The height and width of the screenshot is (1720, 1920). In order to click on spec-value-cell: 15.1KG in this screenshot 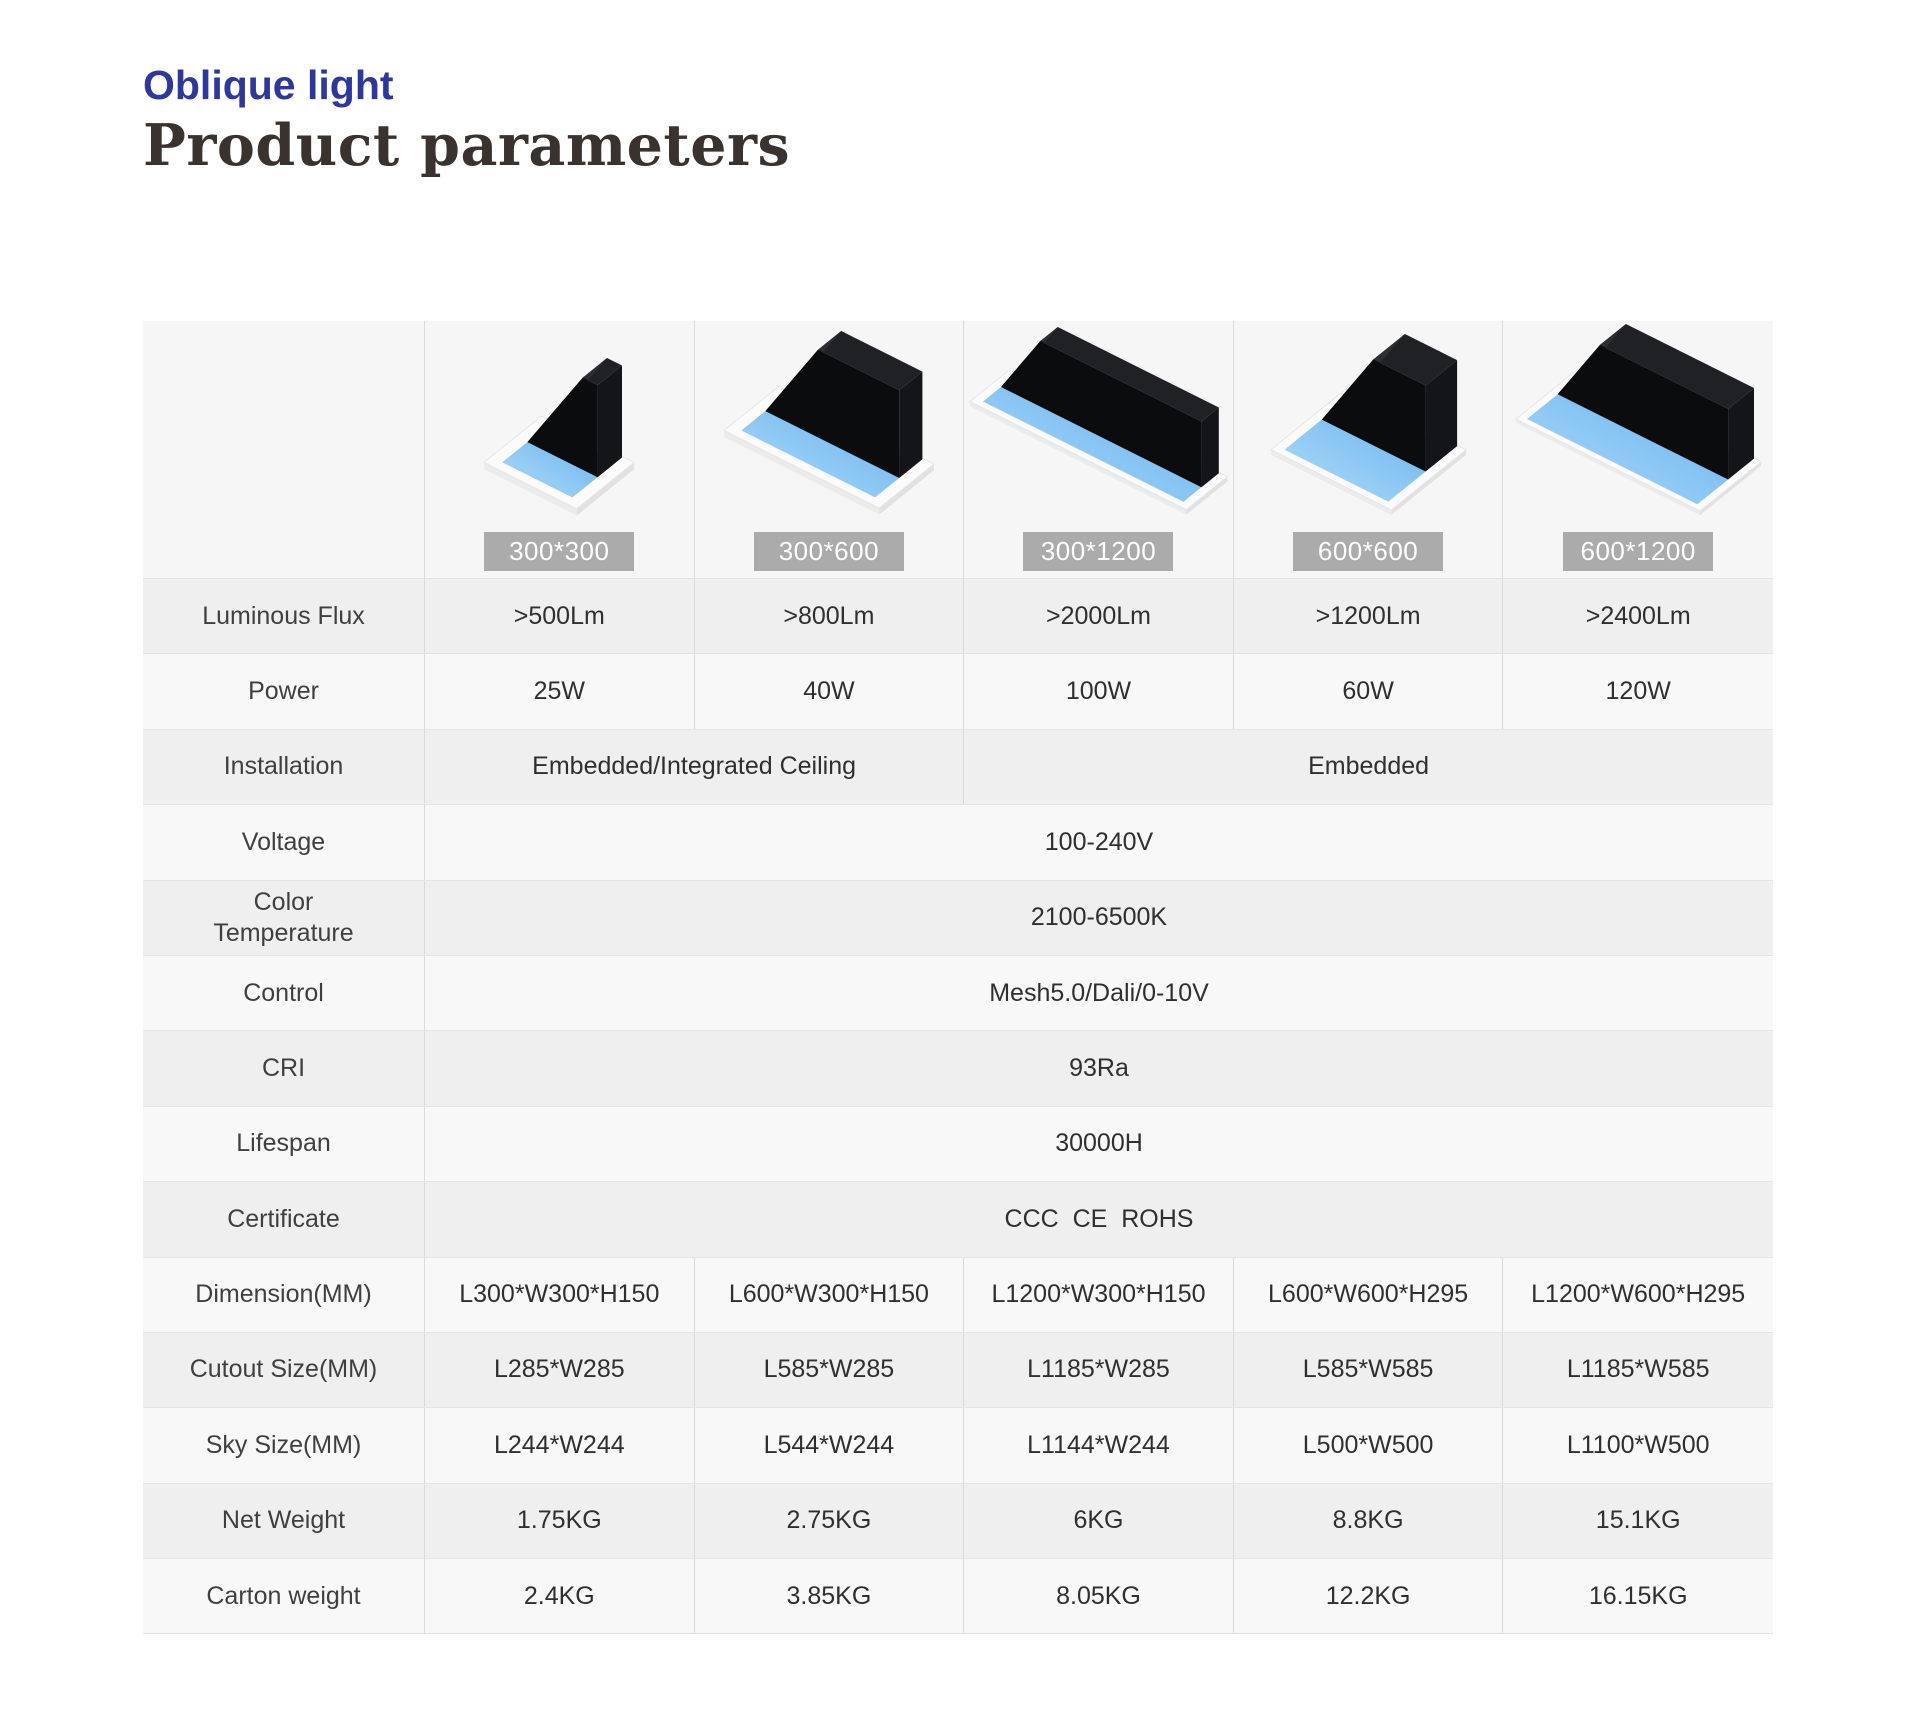, I will do `click(1638, 1521)`.